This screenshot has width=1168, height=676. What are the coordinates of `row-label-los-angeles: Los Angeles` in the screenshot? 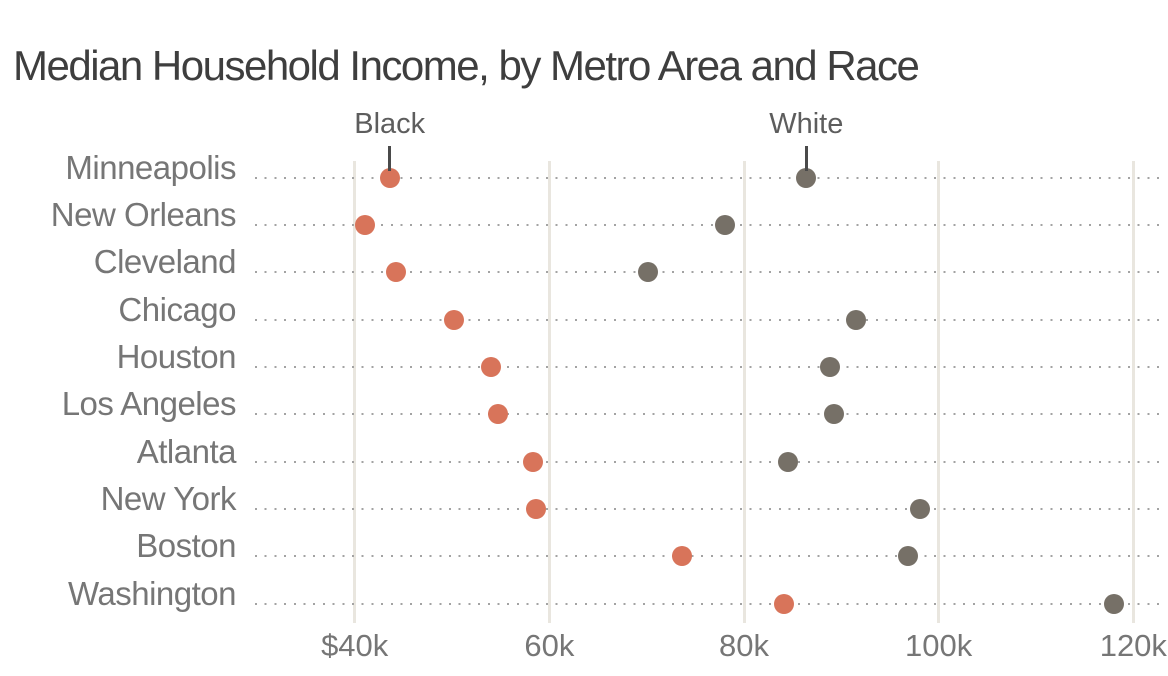 It's located at (149, 404).